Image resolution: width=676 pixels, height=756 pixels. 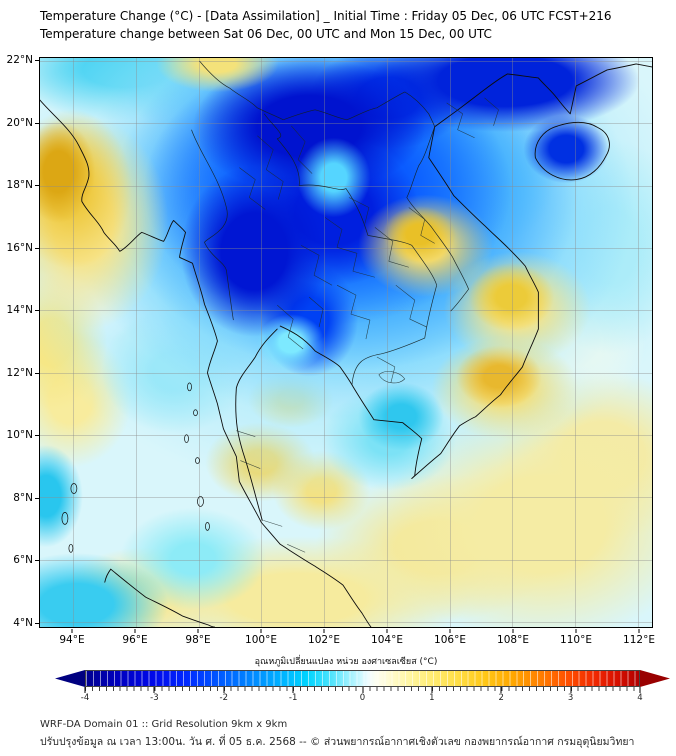 I want to click on colorbar-tick-label: 3, so click(x=570, y=698).